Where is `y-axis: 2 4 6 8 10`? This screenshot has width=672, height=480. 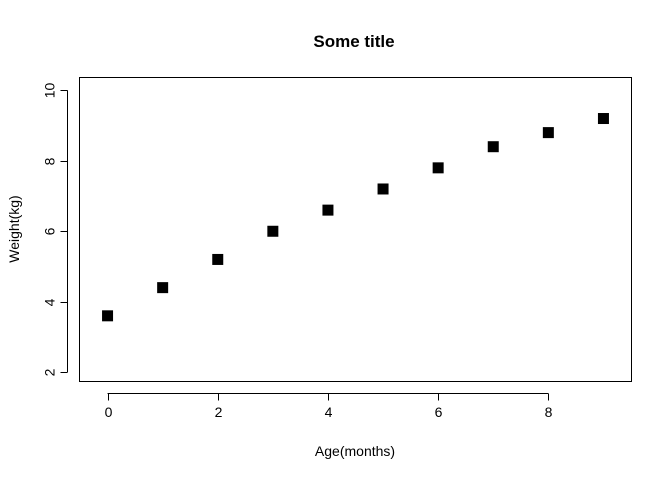
y-axis: 2 4 6 8 10 is located at coordinates (55, 229).